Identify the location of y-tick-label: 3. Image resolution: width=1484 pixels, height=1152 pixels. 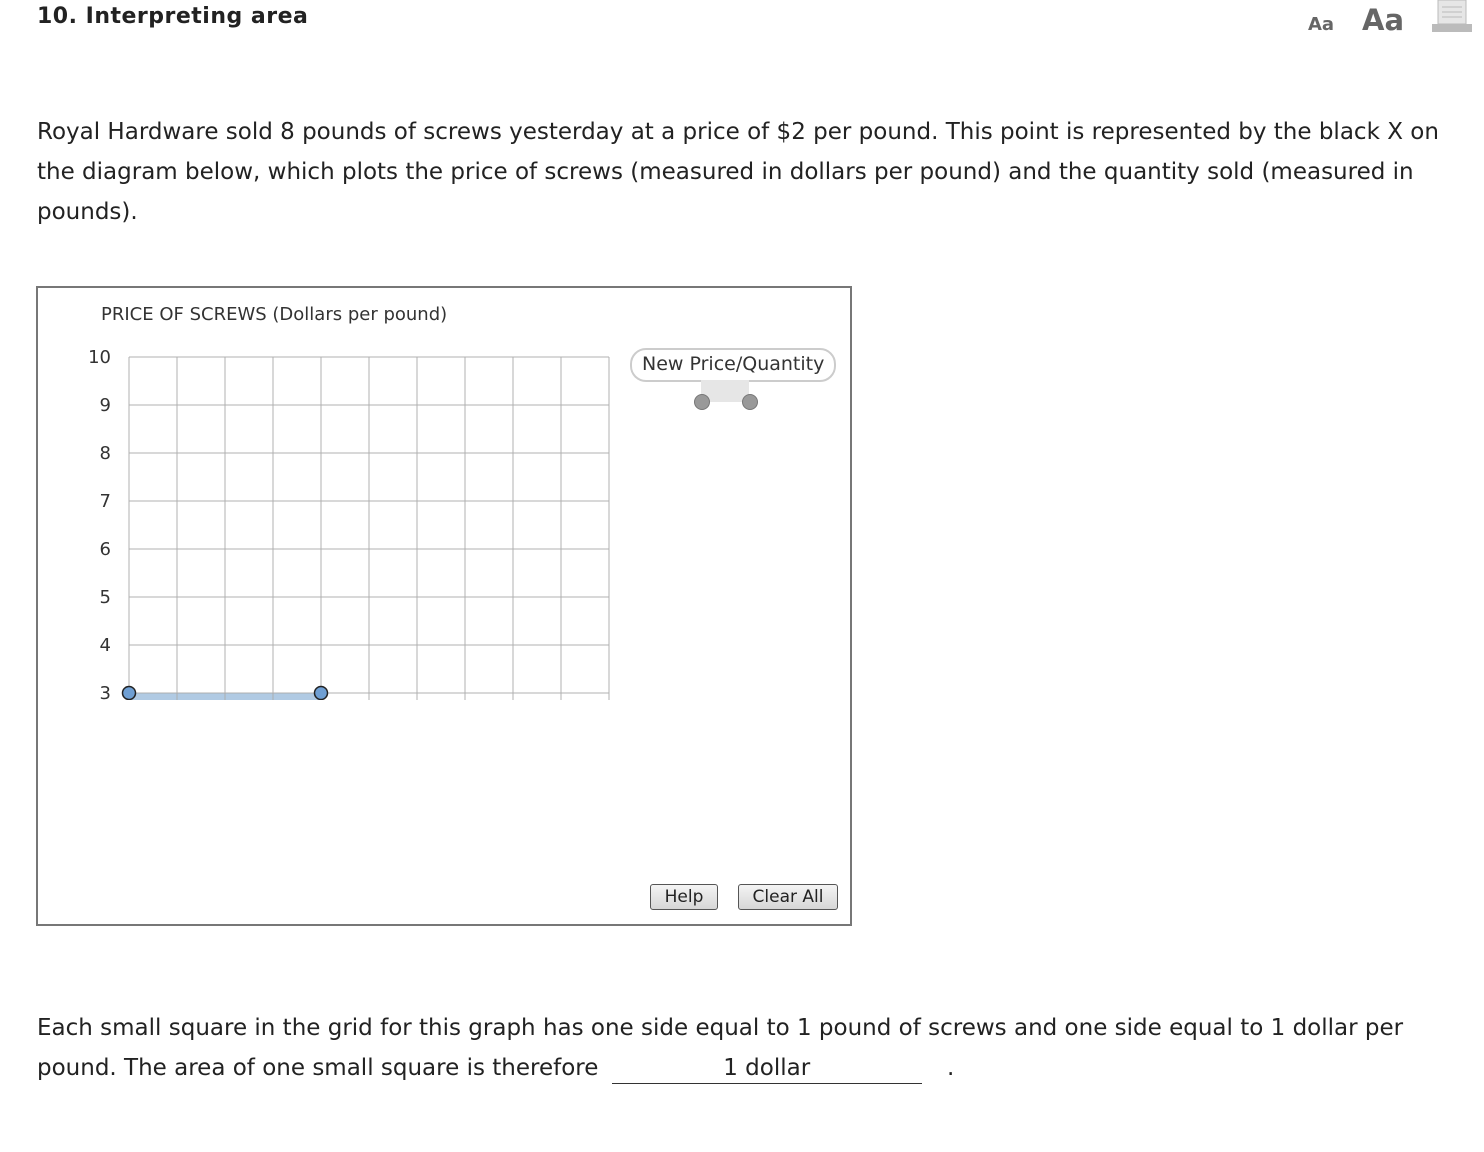
(105, 691).